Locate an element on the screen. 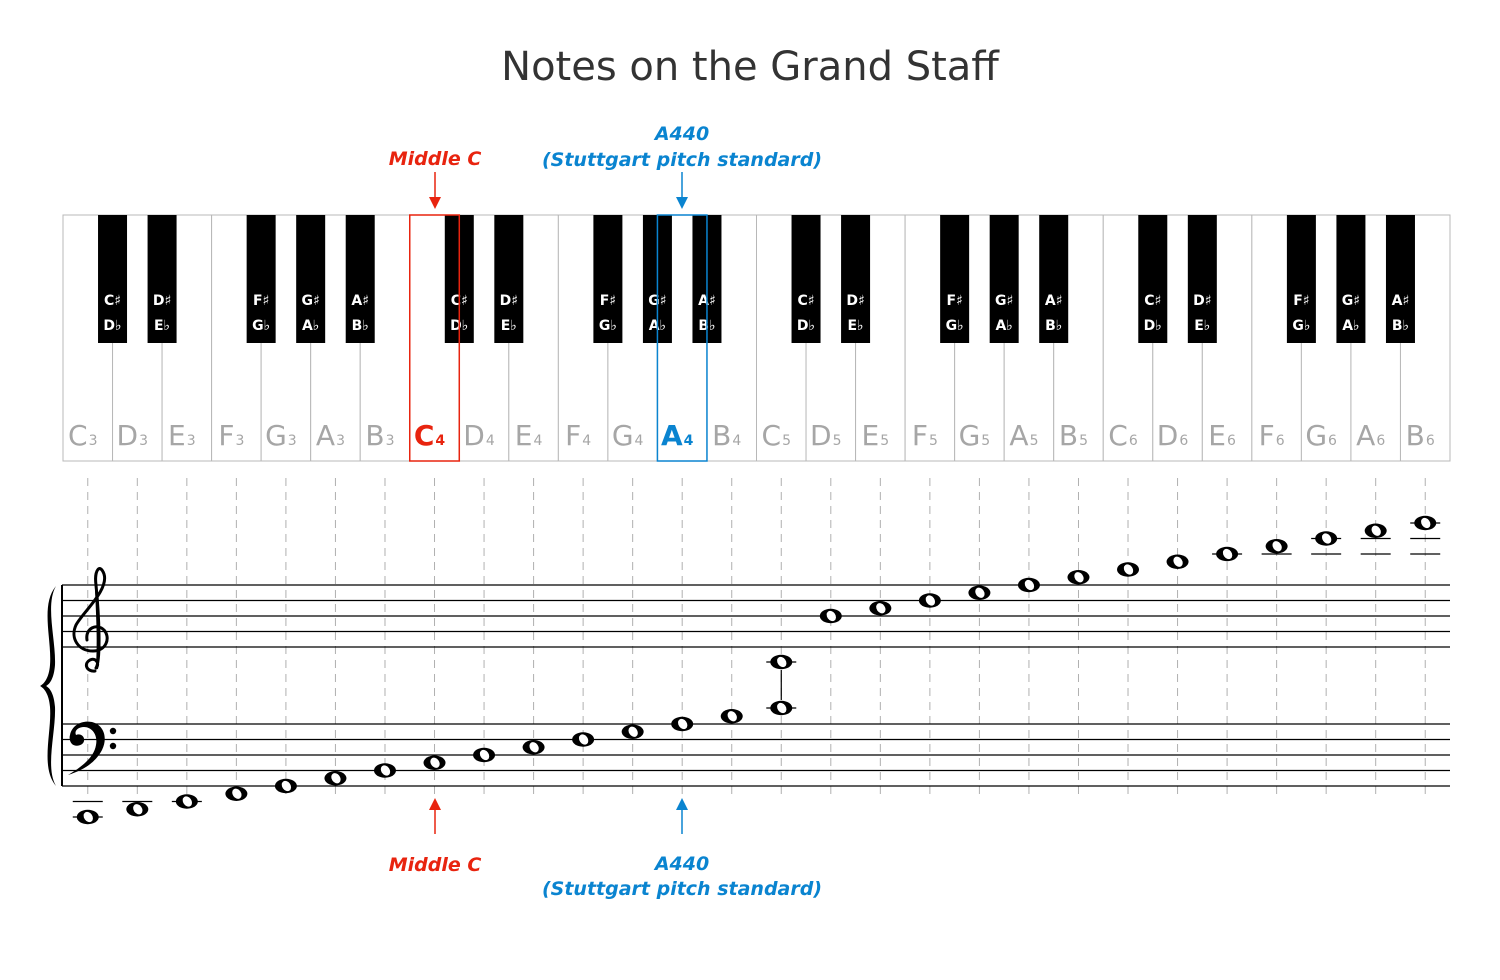 Image resolution: width=1500 pixels, height=980 pixels. note-a6 is located at coordinates (1375, 530).